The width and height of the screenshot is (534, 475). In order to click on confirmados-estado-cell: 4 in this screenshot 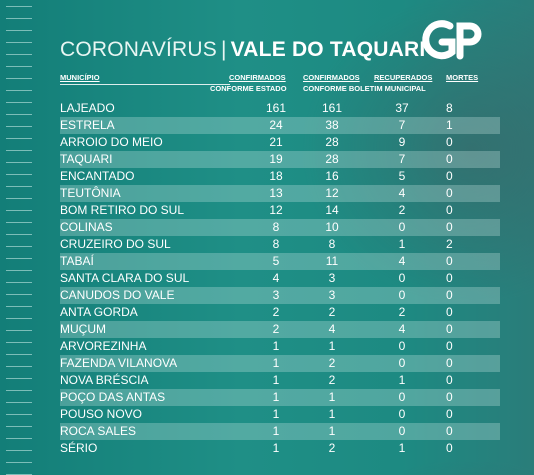, I will do `click(276, 278)`.